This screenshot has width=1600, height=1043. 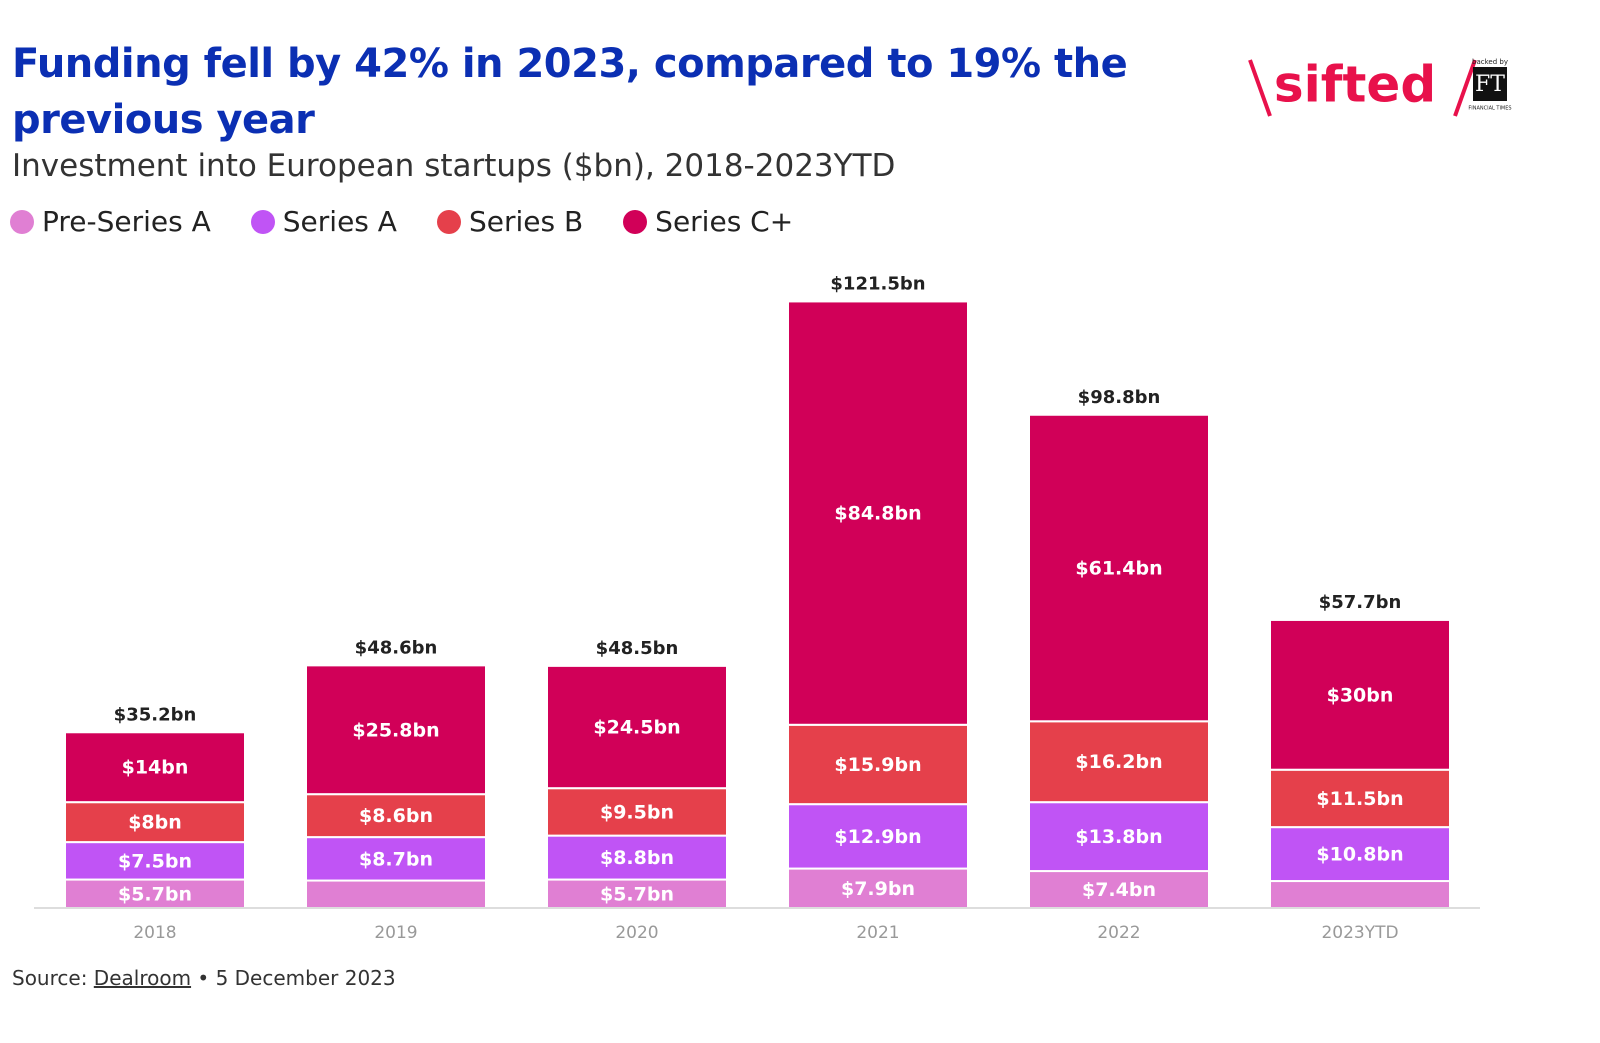 I want to click on legend-label: Series A, so click(x=339, y=221).